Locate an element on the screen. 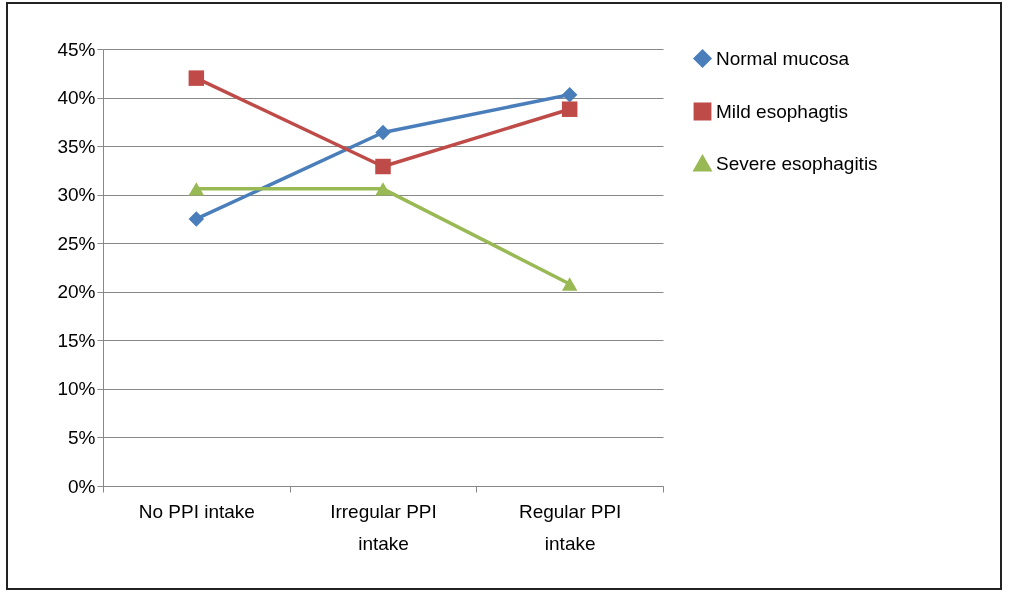  x-tick-label: No PPI intake is located at coordinates (196, 511).